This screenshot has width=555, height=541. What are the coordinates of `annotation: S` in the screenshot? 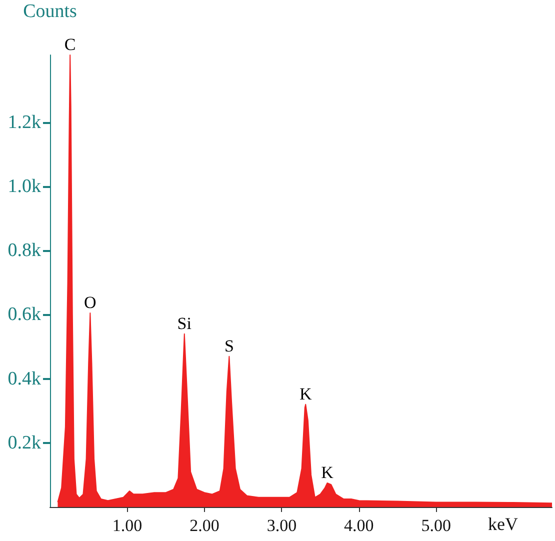 It's located at (229, 346).